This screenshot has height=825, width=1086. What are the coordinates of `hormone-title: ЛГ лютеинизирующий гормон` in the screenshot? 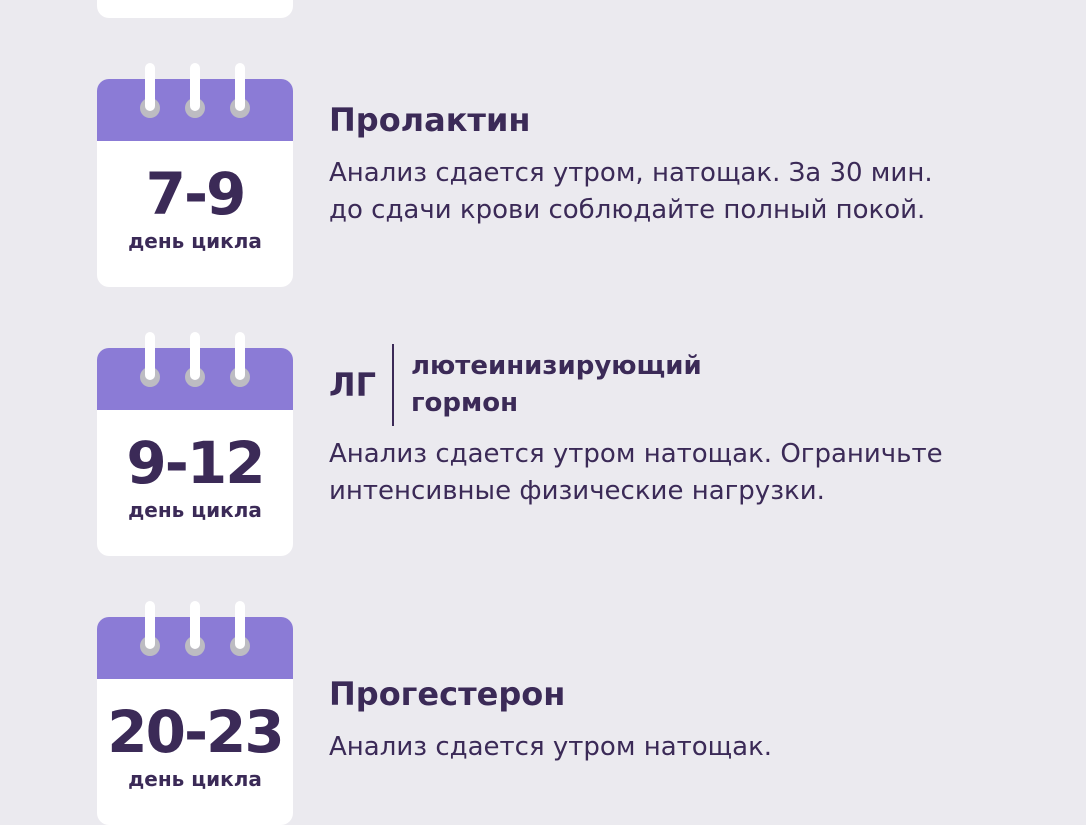 It's located at (515, 385).